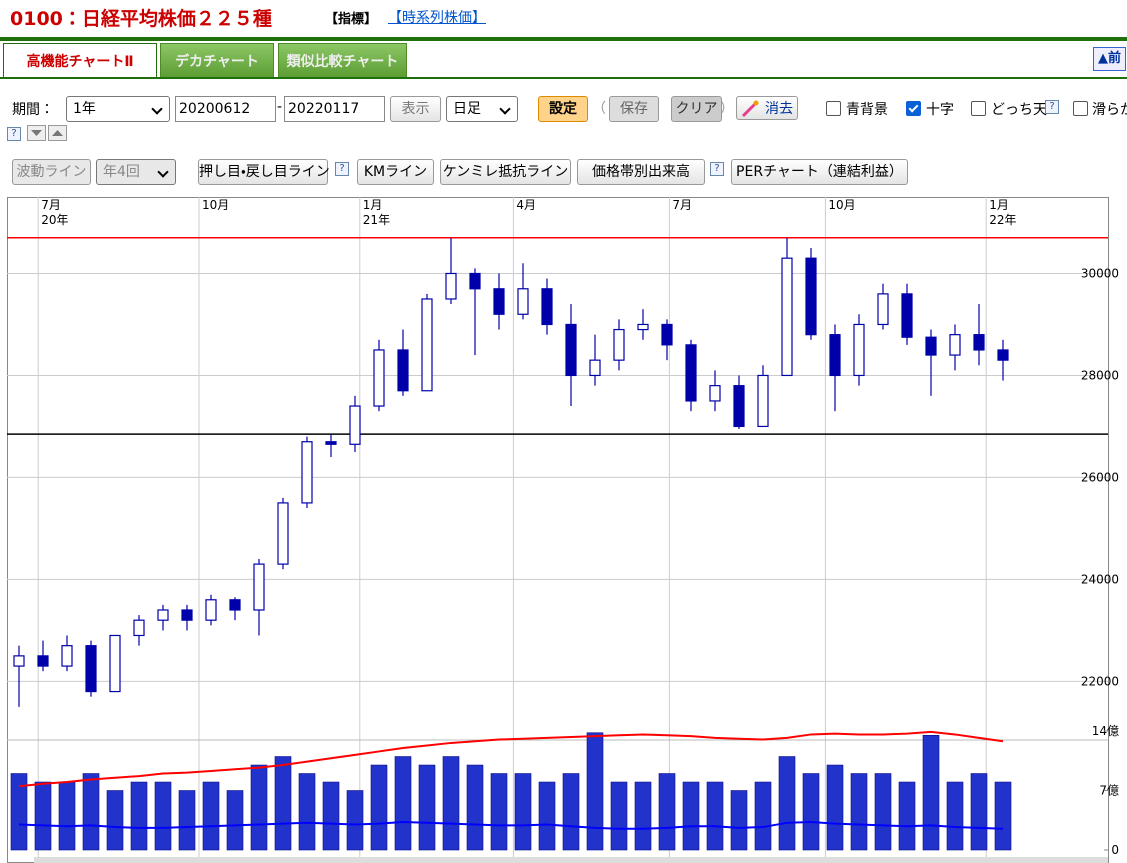 The width and height of the screenshot is (1127, 863). I want to click on settings-button: 設定, so click(563, 109).